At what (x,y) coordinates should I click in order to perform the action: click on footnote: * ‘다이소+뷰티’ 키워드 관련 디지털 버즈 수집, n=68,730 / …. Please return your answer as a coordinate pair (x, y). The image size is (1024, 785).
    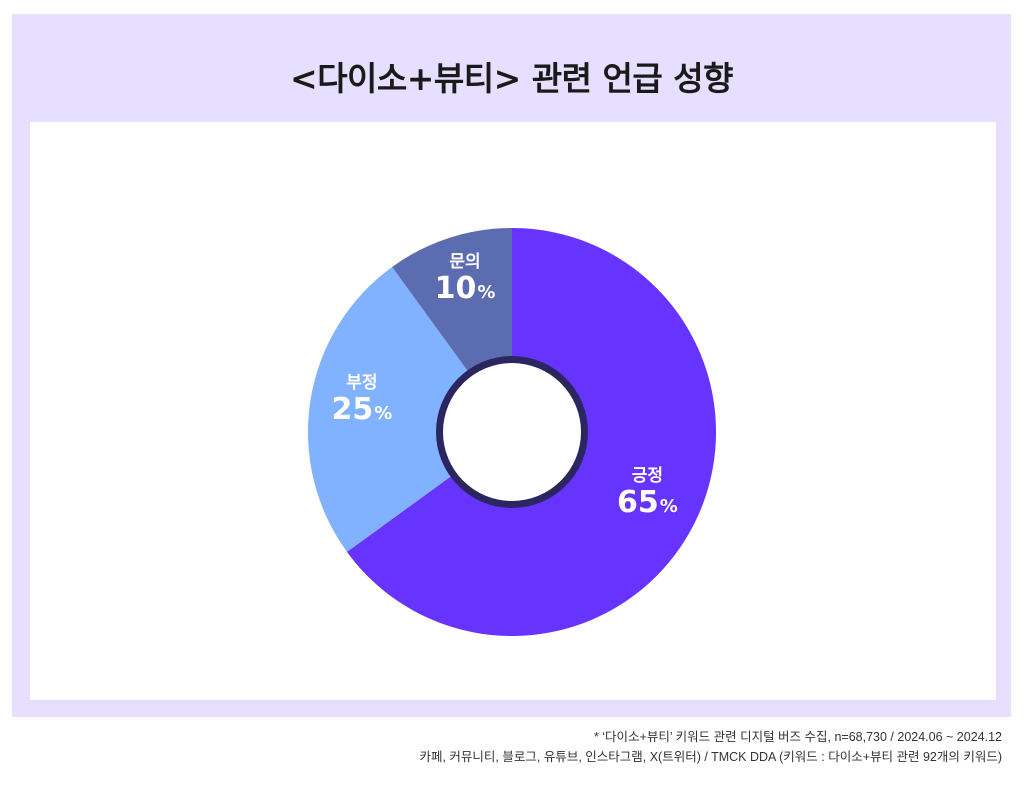
    Looking at the image, I should click on (710, 747).